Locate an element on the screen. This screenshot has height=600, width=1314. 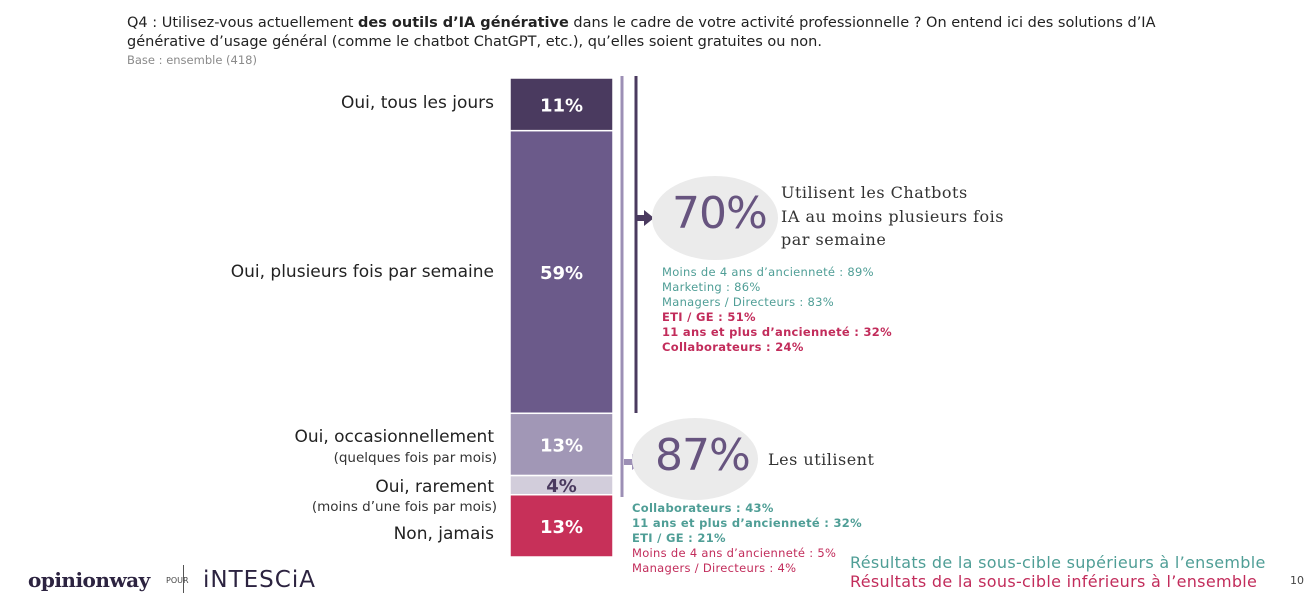
base-note: Base : ensemble (418) is located at coordinates (192, 60).